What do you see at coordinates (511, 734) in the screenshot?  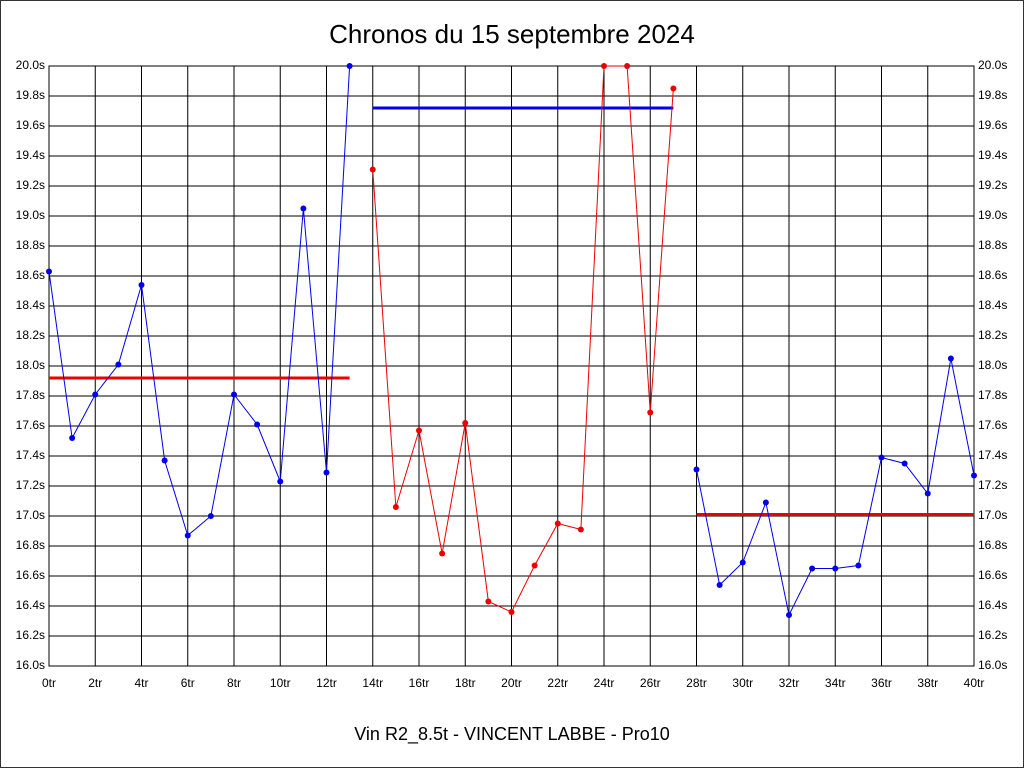 I see `x-axis-label: Vin R2_8.5t - VINCENT LABBE - Pro10` at bounding box center [511, 734].